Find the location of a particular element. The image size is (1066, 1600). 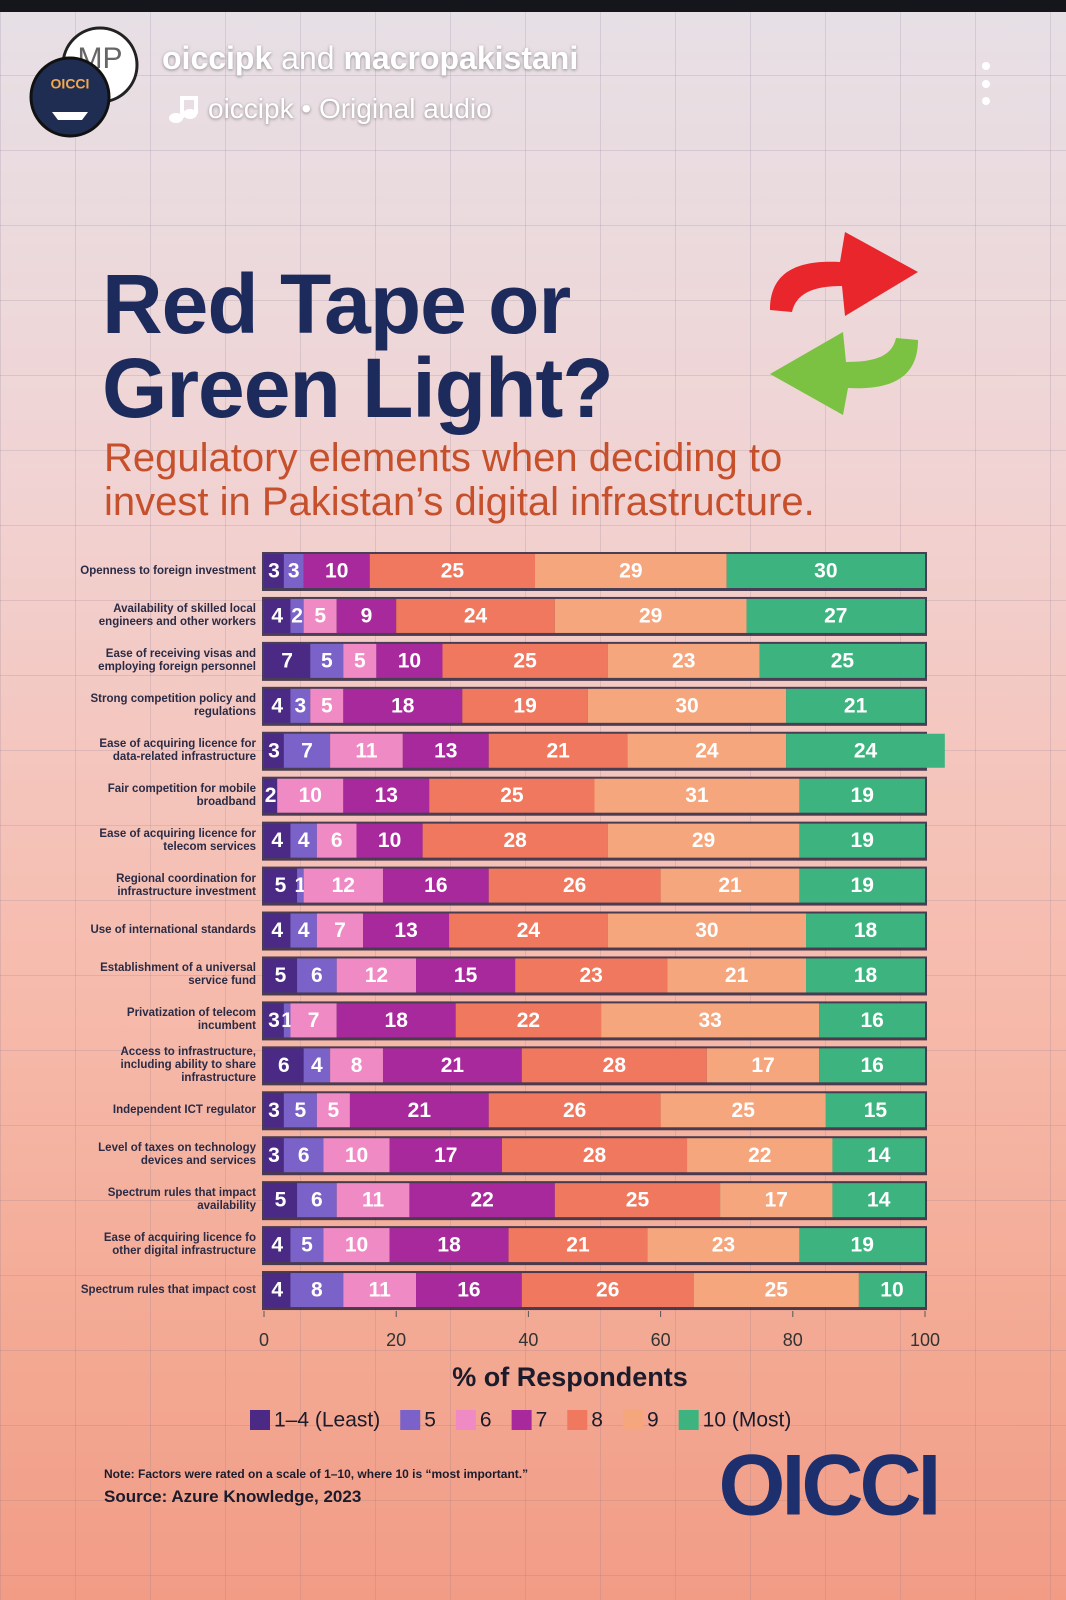

avatar-left is located at coordinates (70, 97).